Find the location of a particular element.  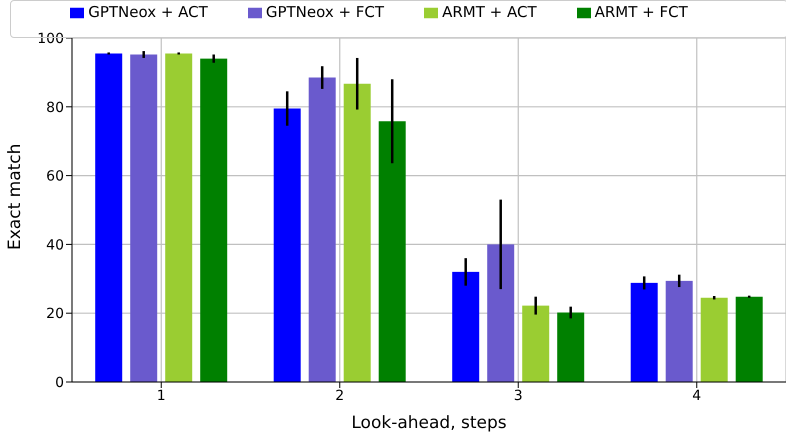

y-tick-label: 20 is located at coordinates (55, 314).